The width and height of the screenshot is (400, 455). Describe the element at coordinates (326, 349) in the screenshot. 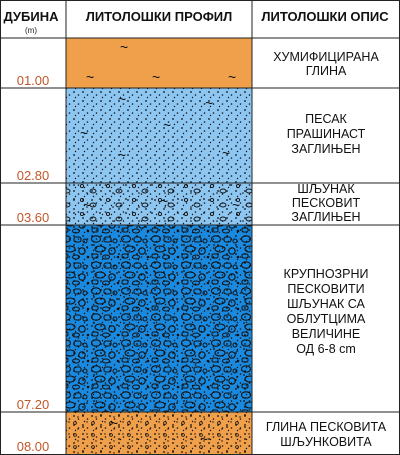

I see `description-line: ОД 6-8 cm` at that location.